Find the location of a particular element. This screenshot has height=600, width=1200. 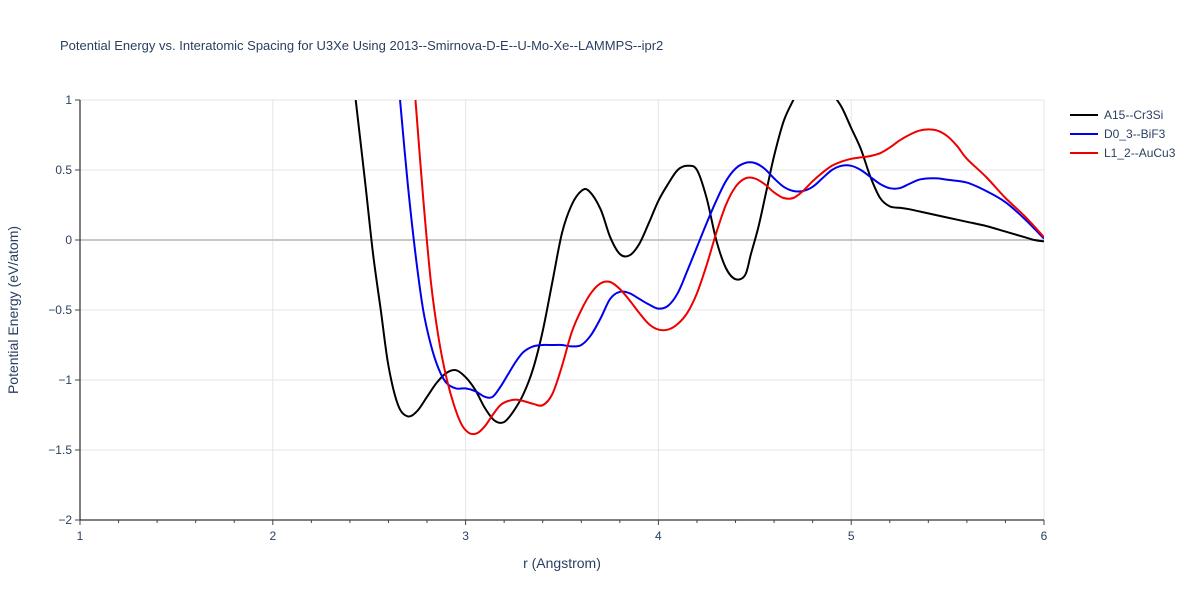

x-tick-label-3: 4 is located at coordinates (658, 536).